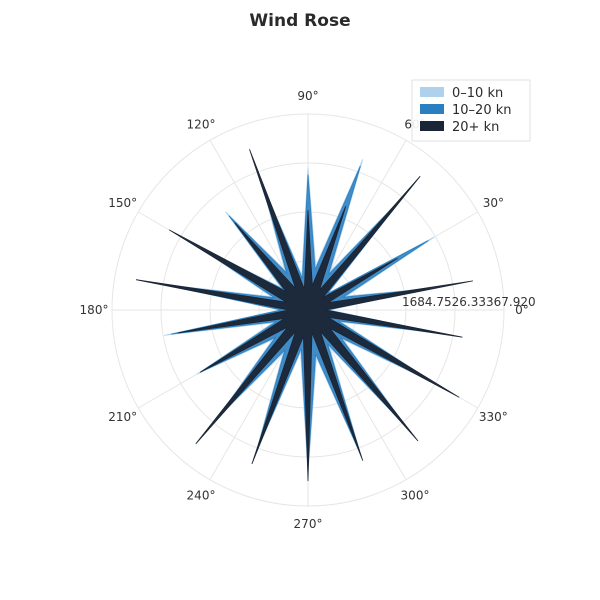 Image resolution: width=600 pixels, height=600 pixels. Describe the element at coordinates (415, 495) in the screenshot. I see `angular-tick-label: 300°` at that location.